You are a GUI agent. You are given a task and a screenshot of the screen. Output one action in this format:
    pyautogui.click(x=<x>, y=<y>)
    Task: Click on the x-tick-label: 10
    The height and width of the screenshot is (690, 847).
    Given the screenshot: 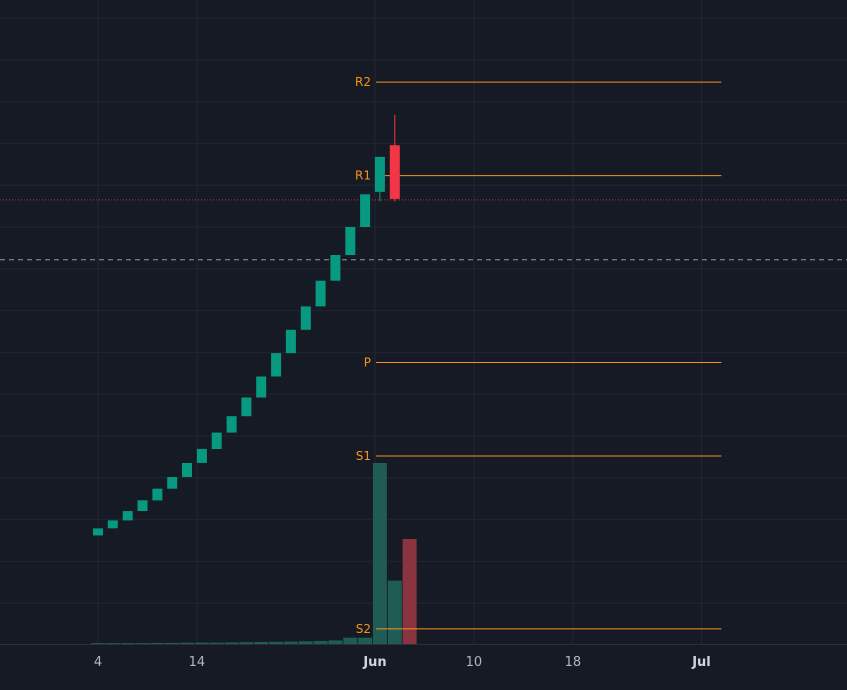 What is the action you would take?
    pyautogui.click(x=474, y=662)
    